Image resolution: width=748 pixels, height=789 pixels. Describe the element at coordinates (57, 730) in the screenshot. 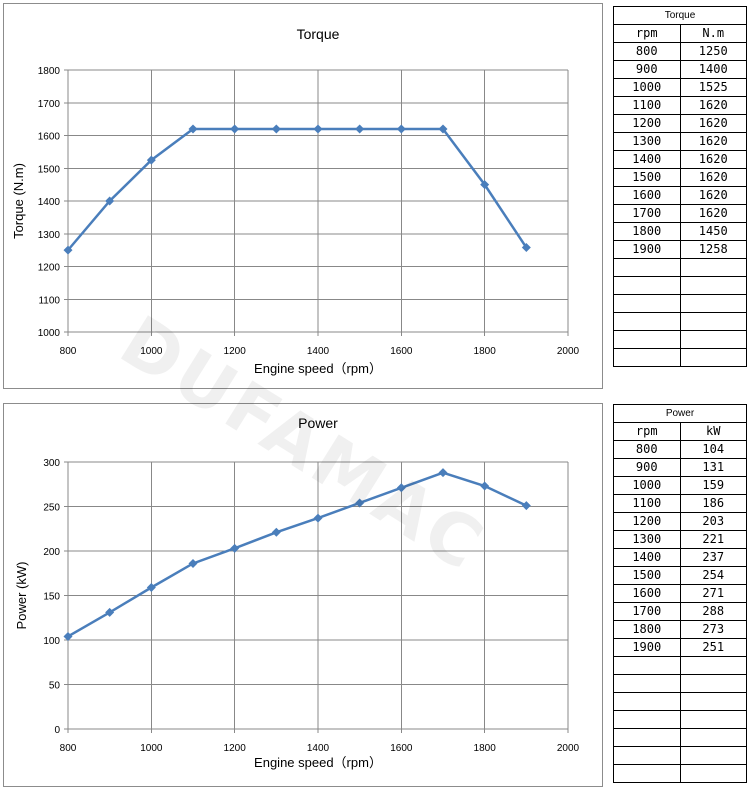

I see `power-y-tick-label: 0` at that location.